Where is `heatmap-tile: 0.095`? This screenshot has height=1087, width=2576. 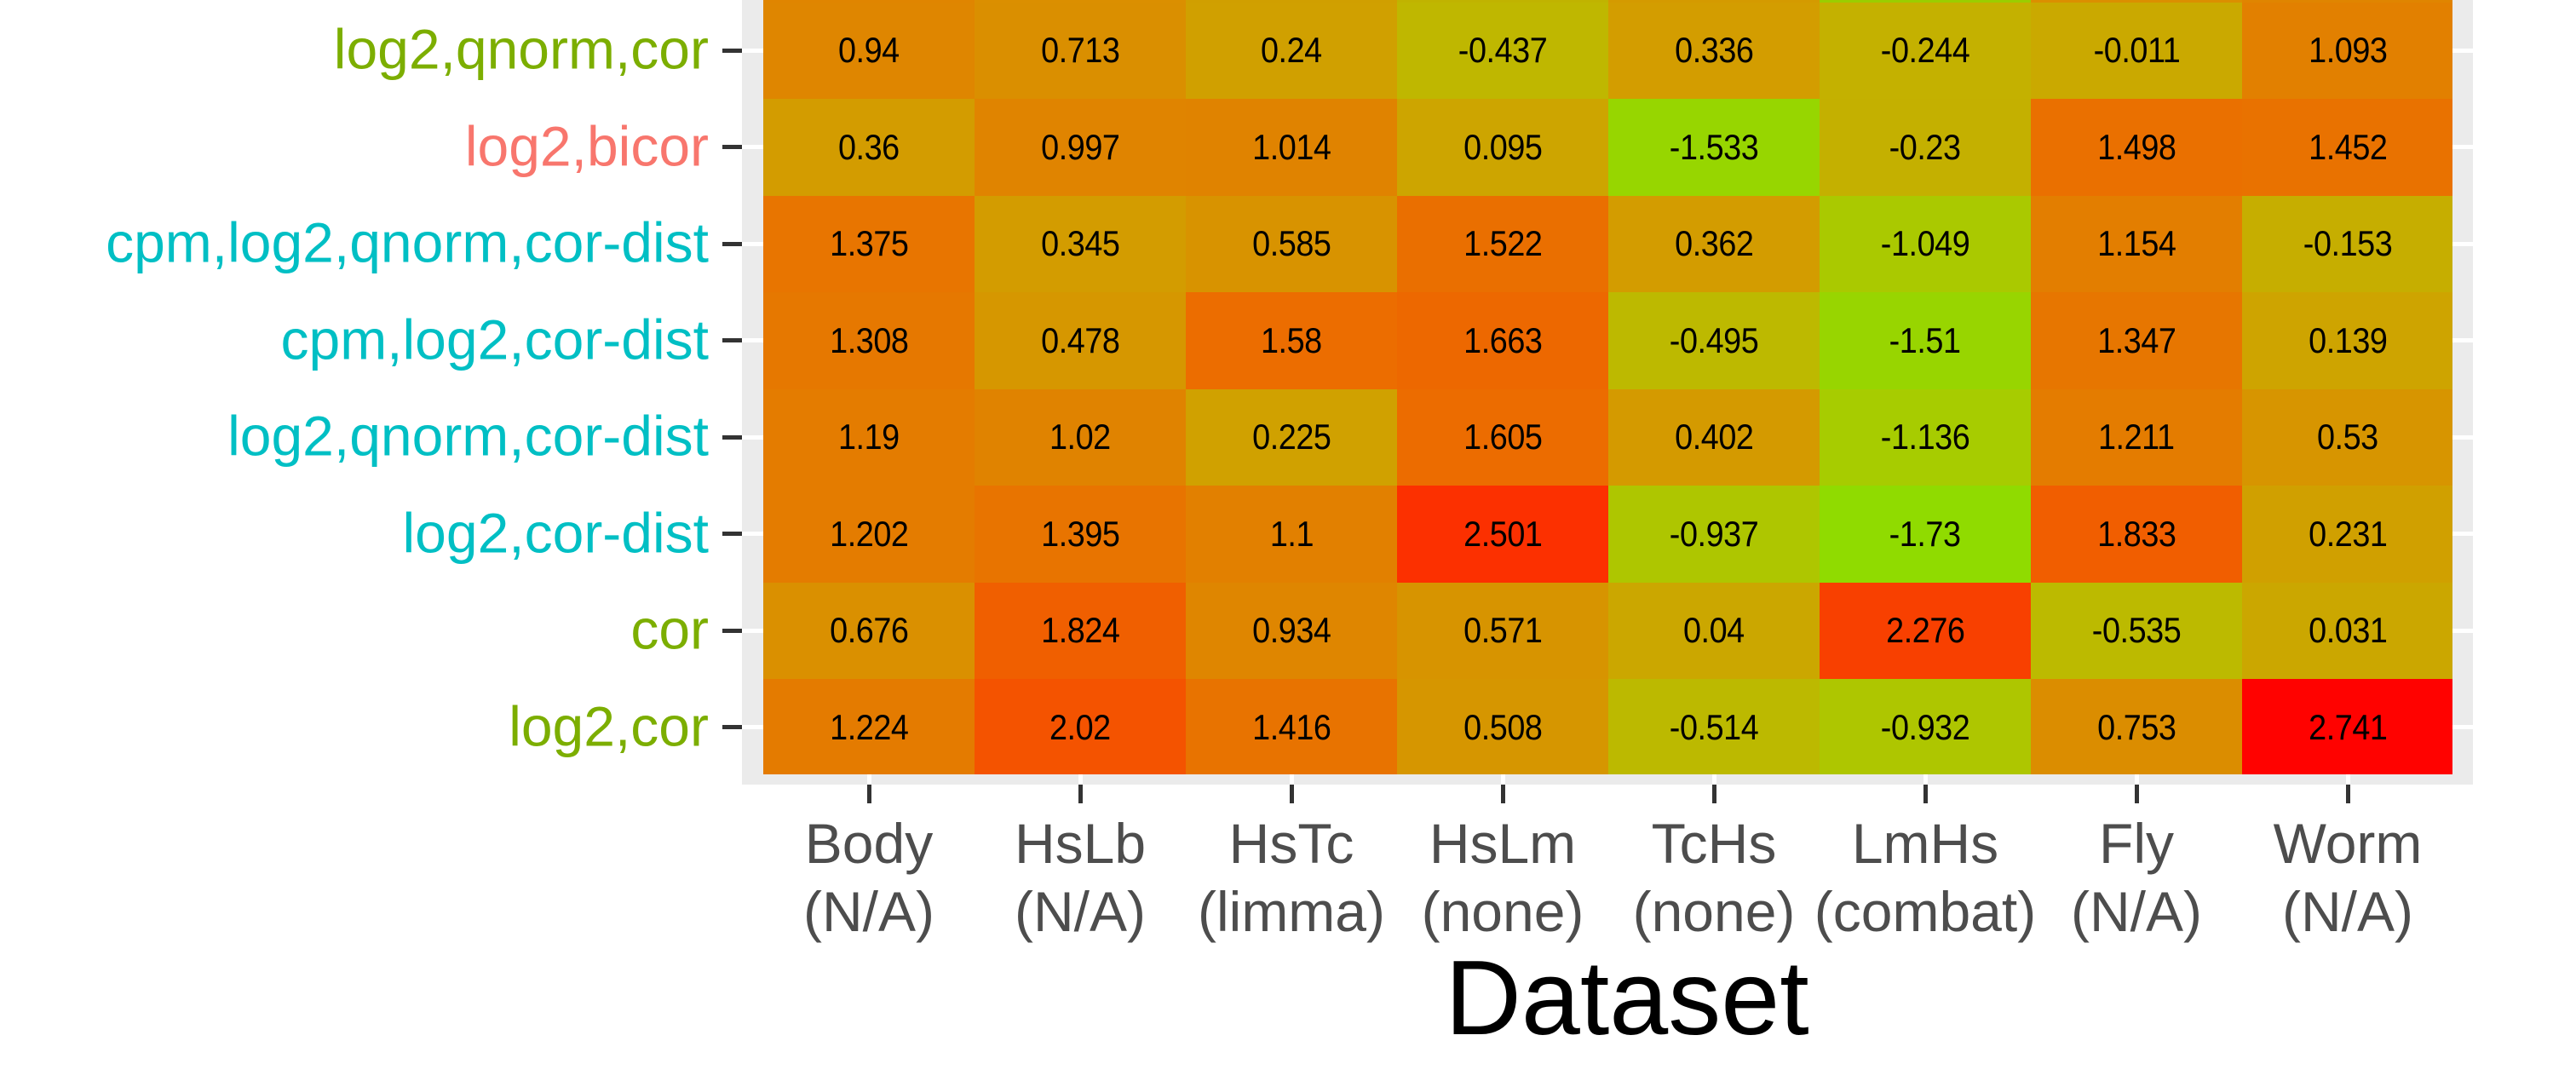 heatmap-tile: 0.095 is located at coordinates (1503, 147).